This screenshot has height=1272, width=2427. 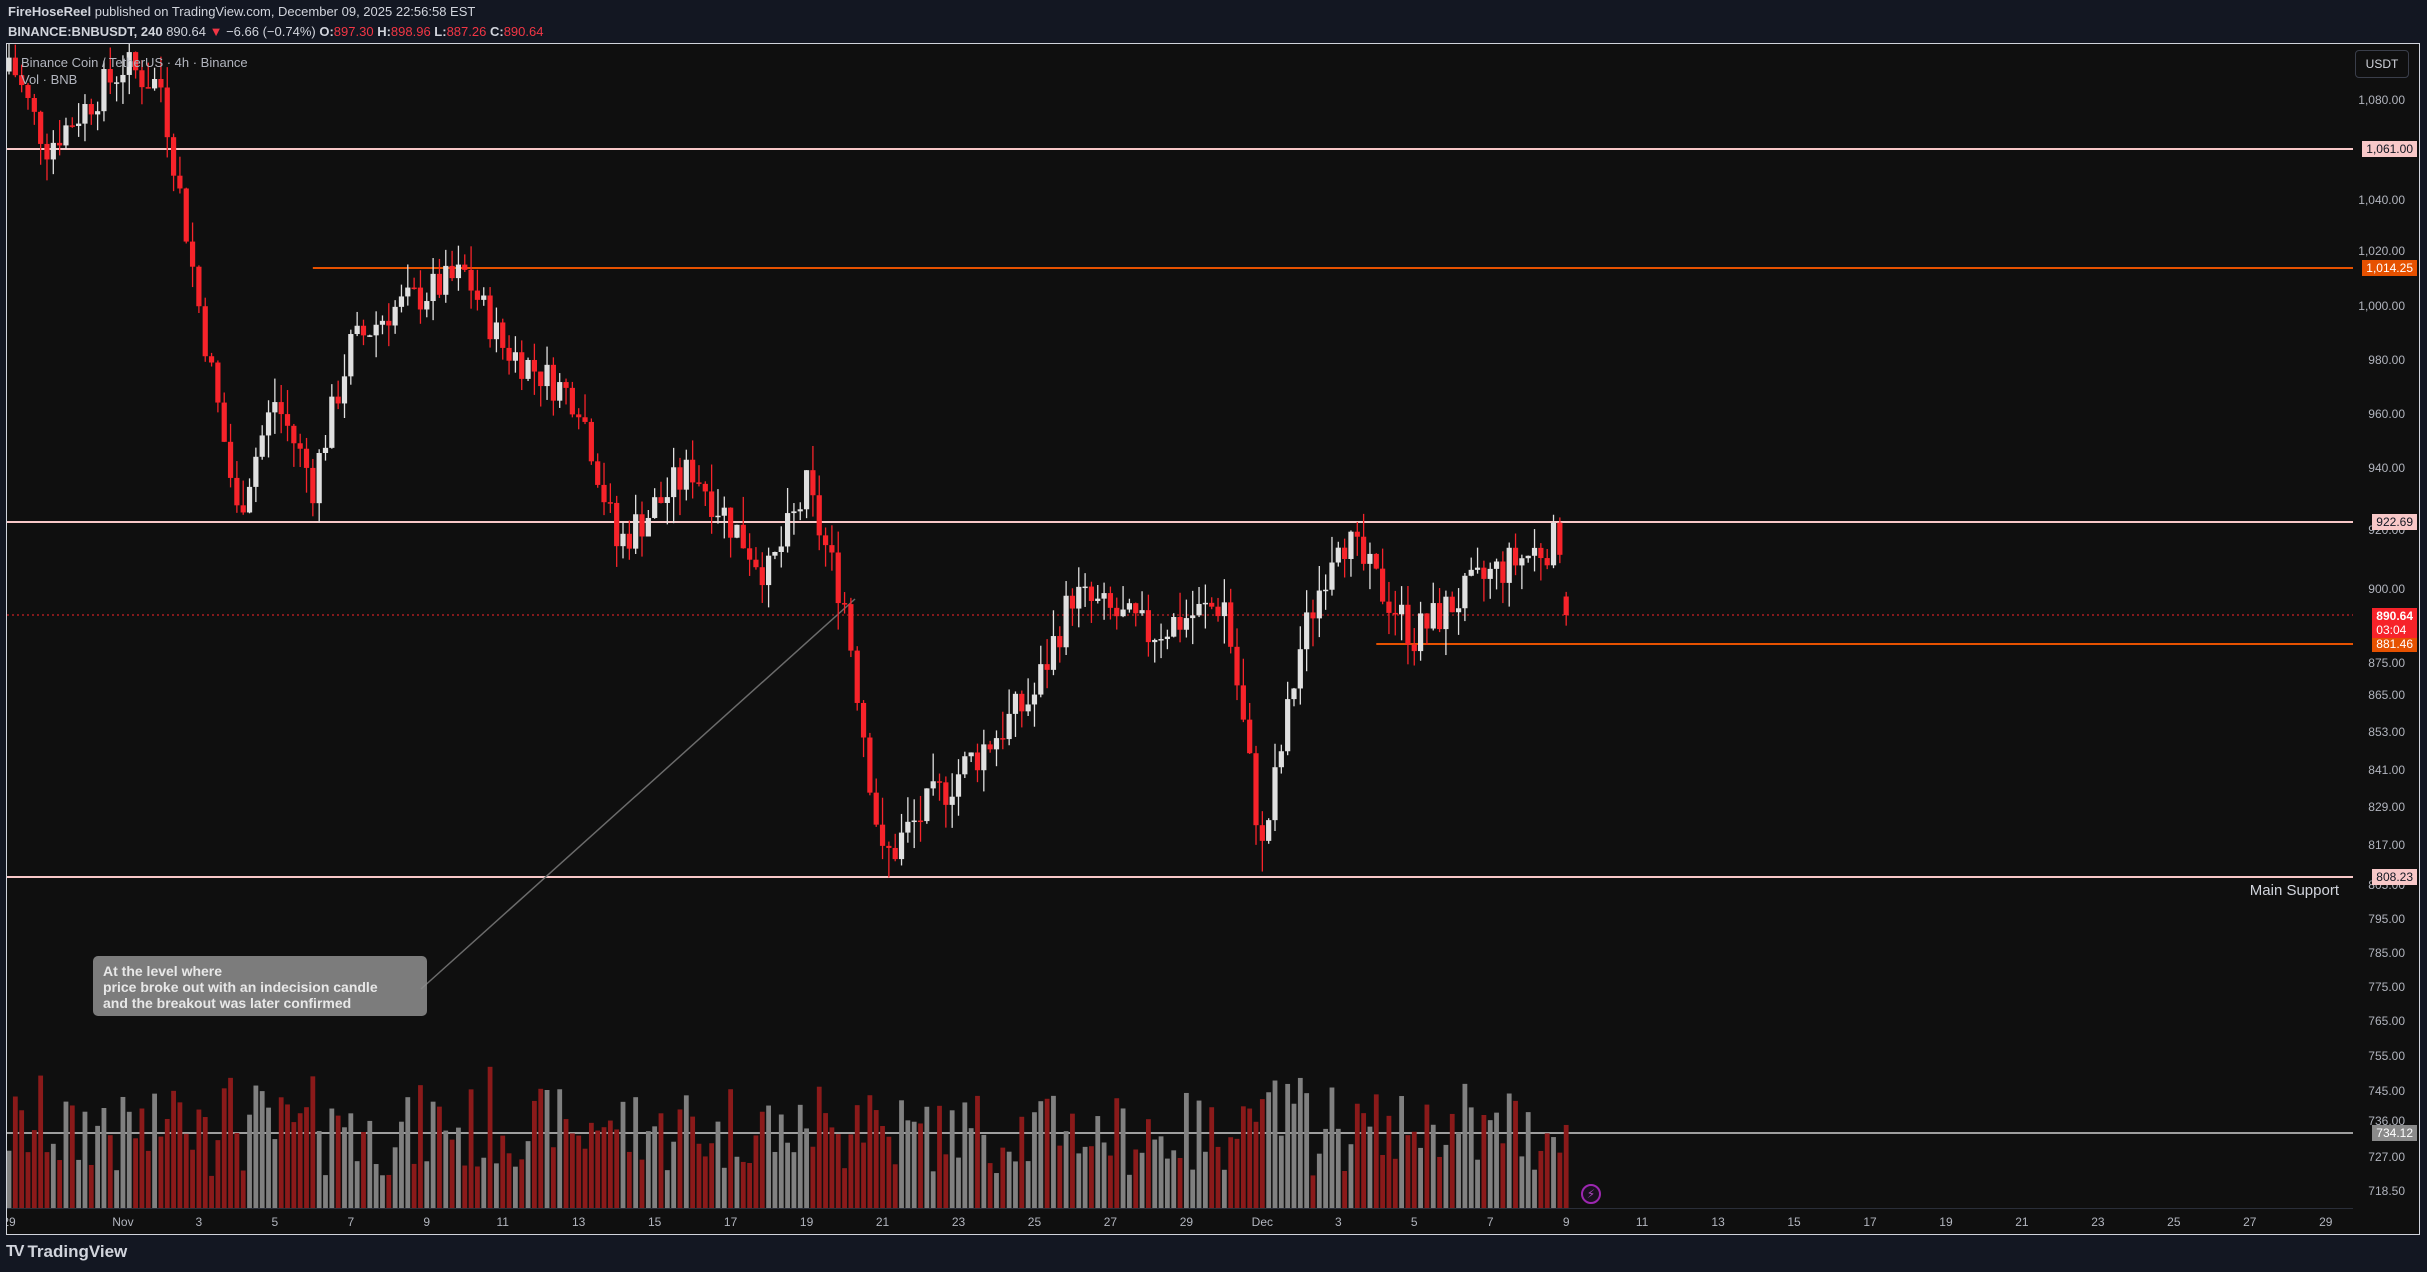 I want to click on open-label: O:, so click(x=326, y=31).